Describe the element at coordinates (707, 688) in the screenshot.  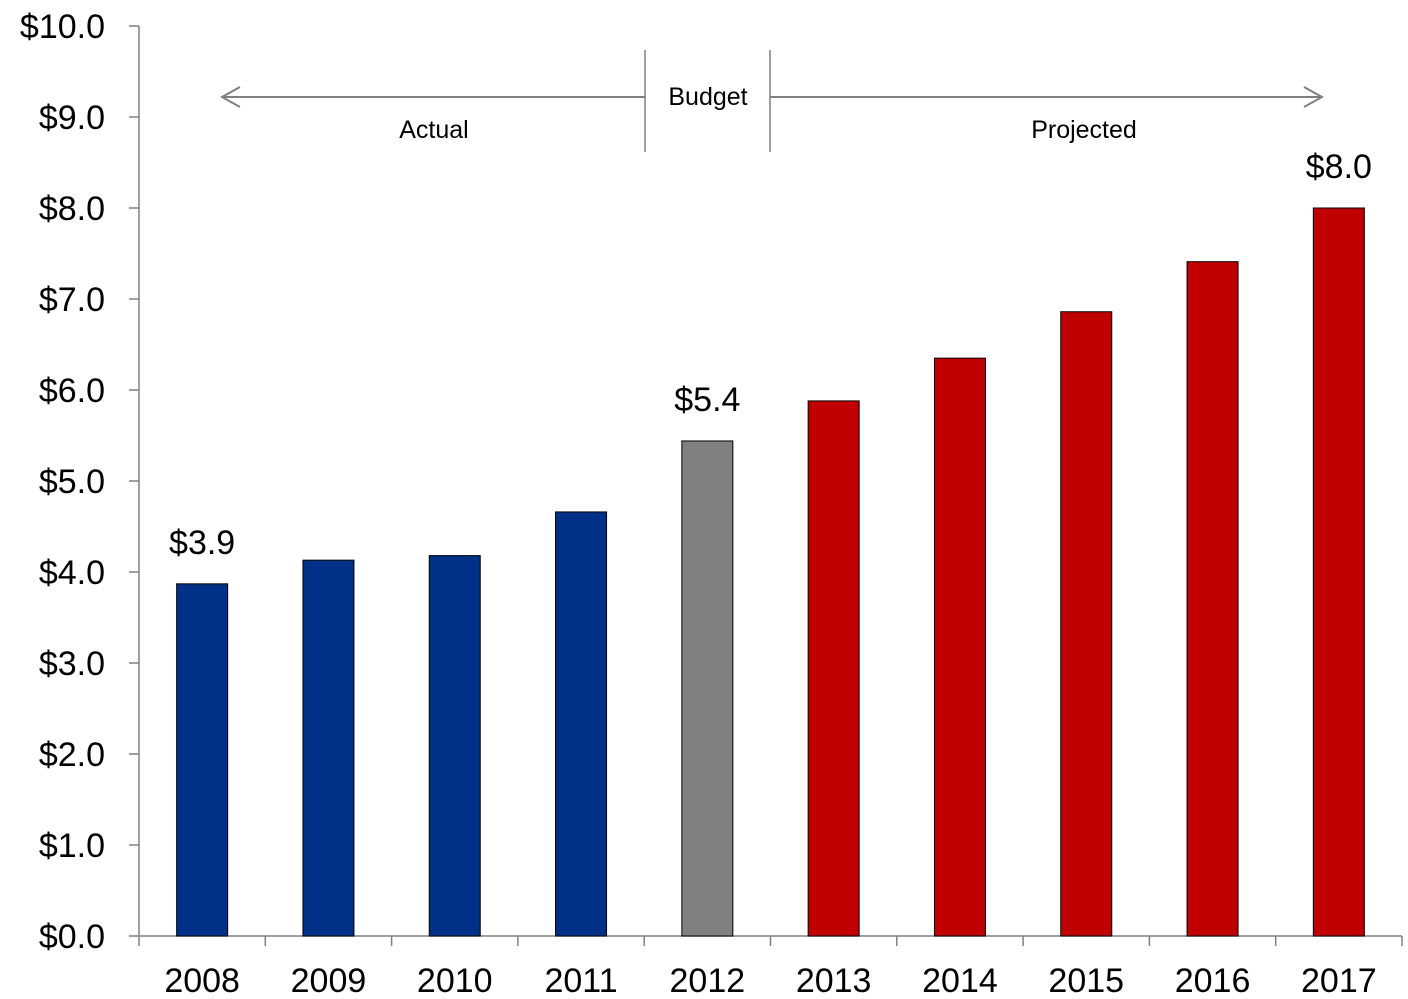
I see `bar-2012` at that location.